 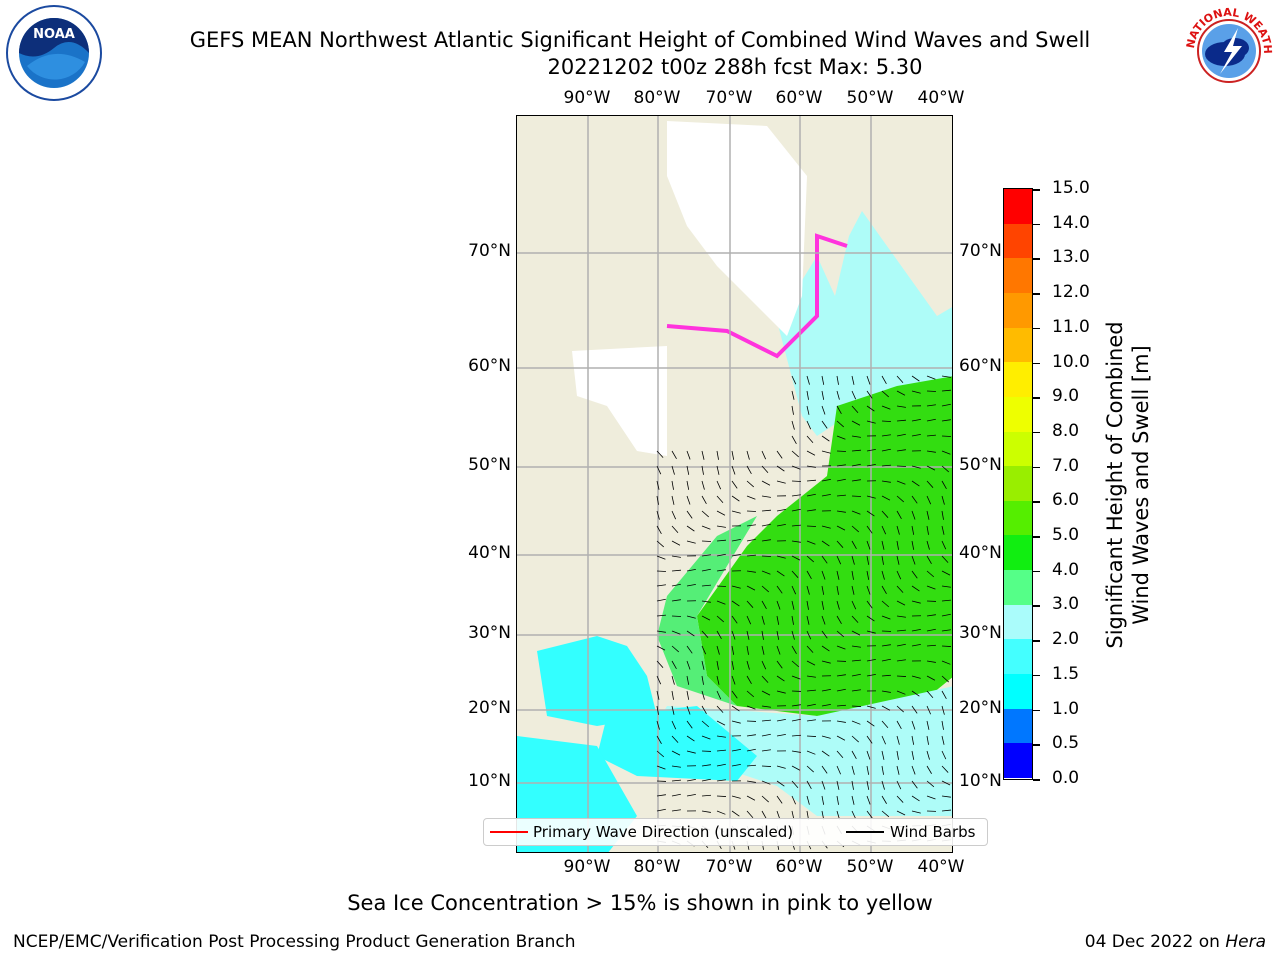 I want to click on colorbar-tick-label: 14.0, so click(x=1071, y=222).